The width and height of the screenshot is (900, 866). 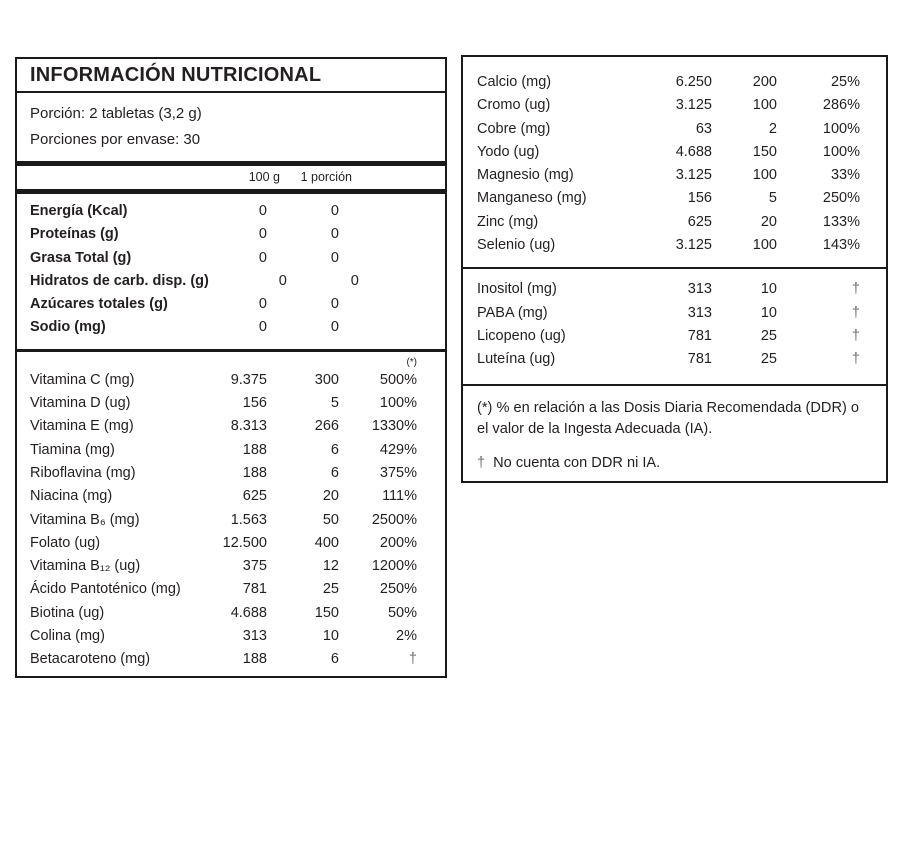 I want to click on nutrient-row: Folato (ug) 12.500 400 200%, so click(x=231, y=543).